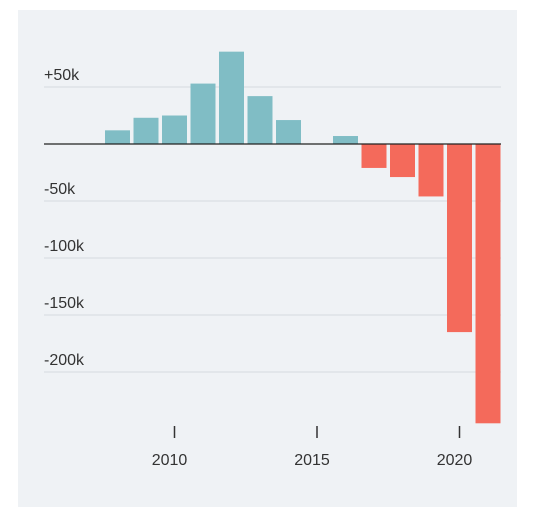  What do you see at coordinates (312, 447) in the screenshot?
I see `x-axis: 2010 2015 2020` at bounding box center [312, 447].